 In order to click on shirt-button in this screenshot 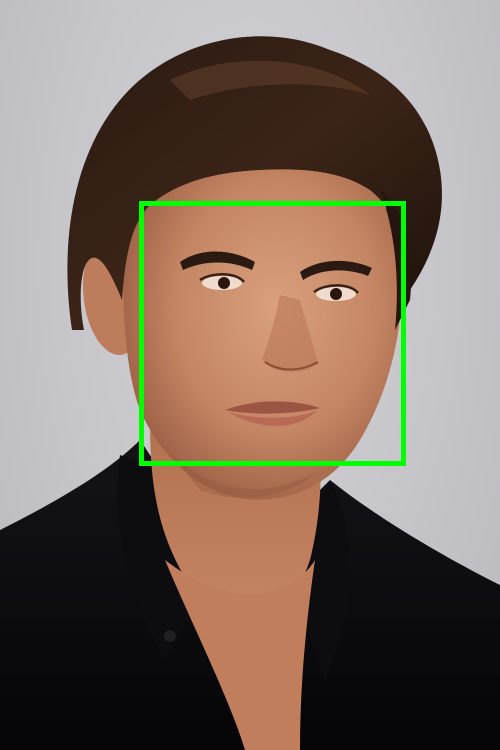, I will do `click(170, 636)`.